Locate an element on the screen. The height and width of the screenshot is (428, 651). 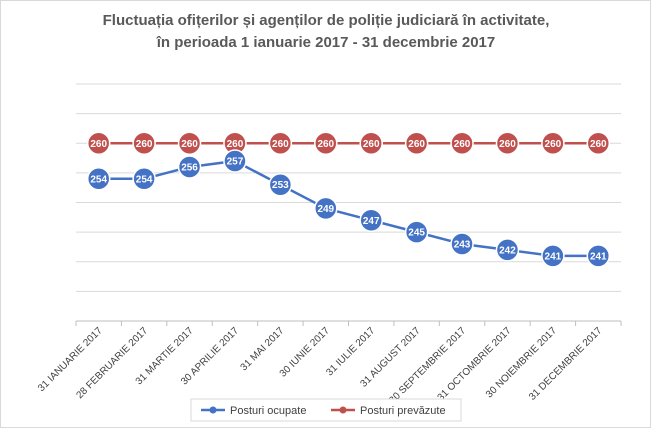
data-label: 247 is located at coordinates (371, 221).